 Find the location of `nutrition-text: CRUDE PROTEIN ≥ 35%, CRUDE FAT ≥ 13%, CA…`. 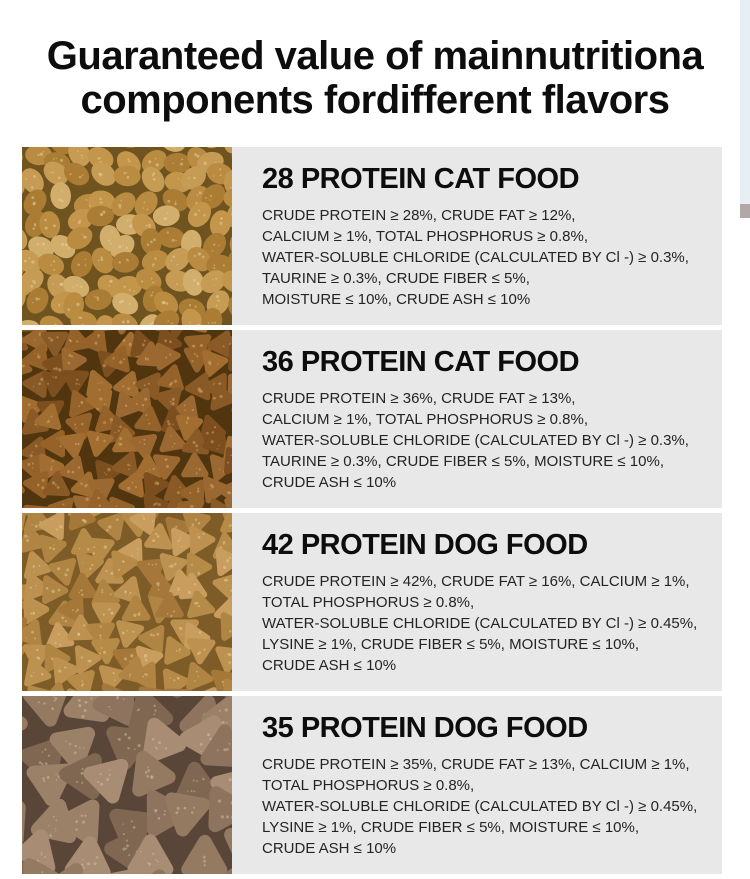

nutrition-text: CRUDE PROTEIN ≥ 35%, CRUDE FAT ≥ 13%, CA… is located at coordinates (483, 806).